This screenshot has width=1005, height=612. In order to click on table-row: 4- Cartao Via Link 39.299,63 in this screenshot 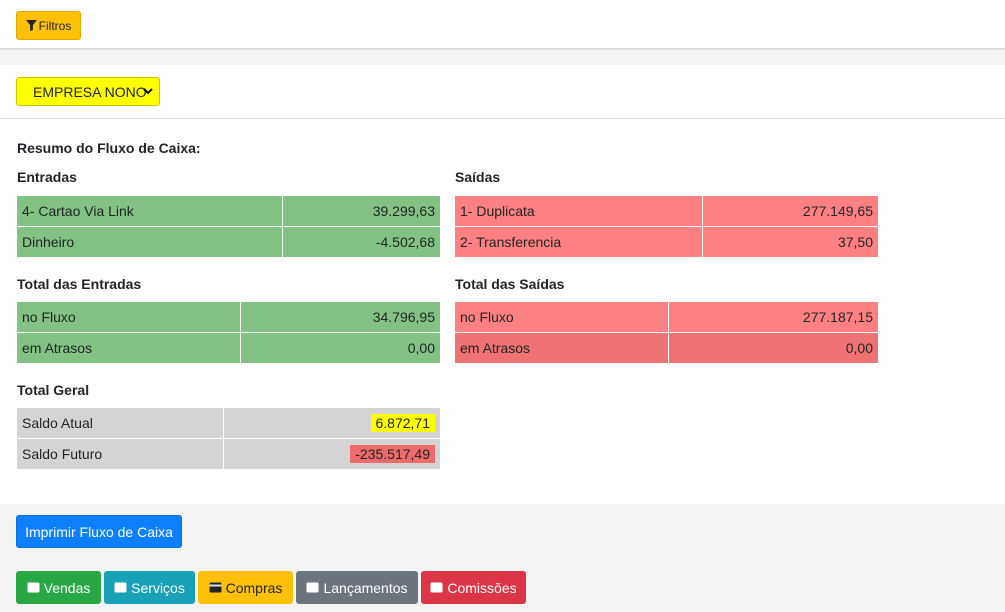, I will do `click(228, 211)`.